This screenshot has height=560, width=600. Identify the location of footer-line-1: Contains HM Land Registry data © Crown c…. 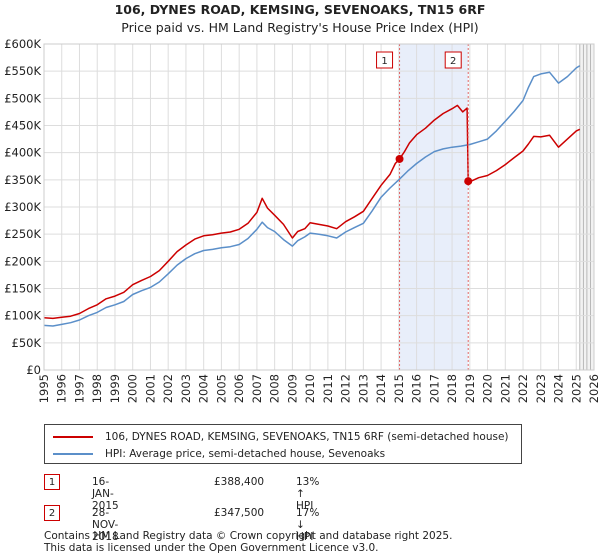
(248, 536).